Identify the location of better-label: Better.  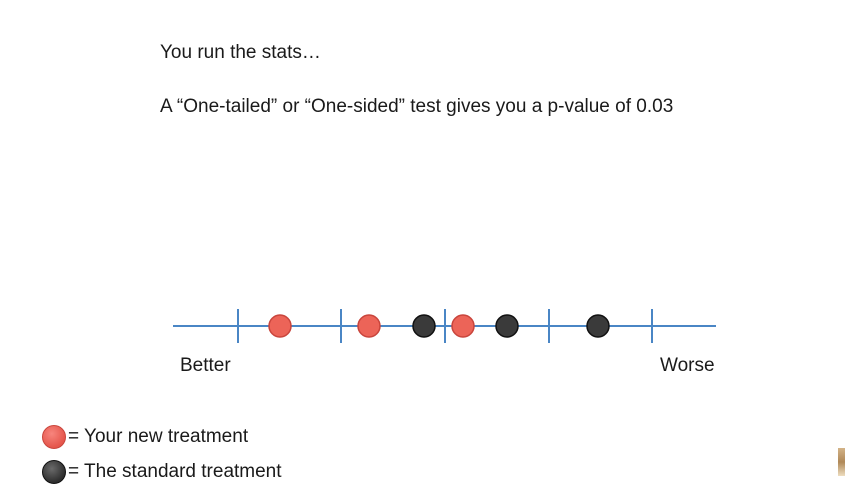
(205, 365).